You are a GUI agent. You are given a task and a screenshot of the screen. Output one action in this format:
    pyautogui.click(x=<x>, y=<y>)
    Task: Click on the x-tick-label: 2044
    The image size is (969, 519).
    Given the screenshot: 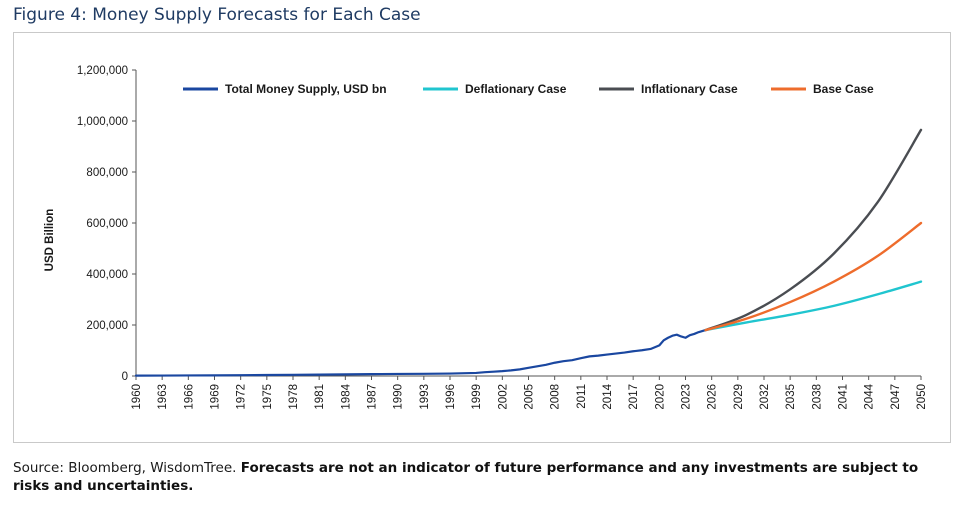 What is the action you would take?
    pyautogui.click(x=870, y=396)
    